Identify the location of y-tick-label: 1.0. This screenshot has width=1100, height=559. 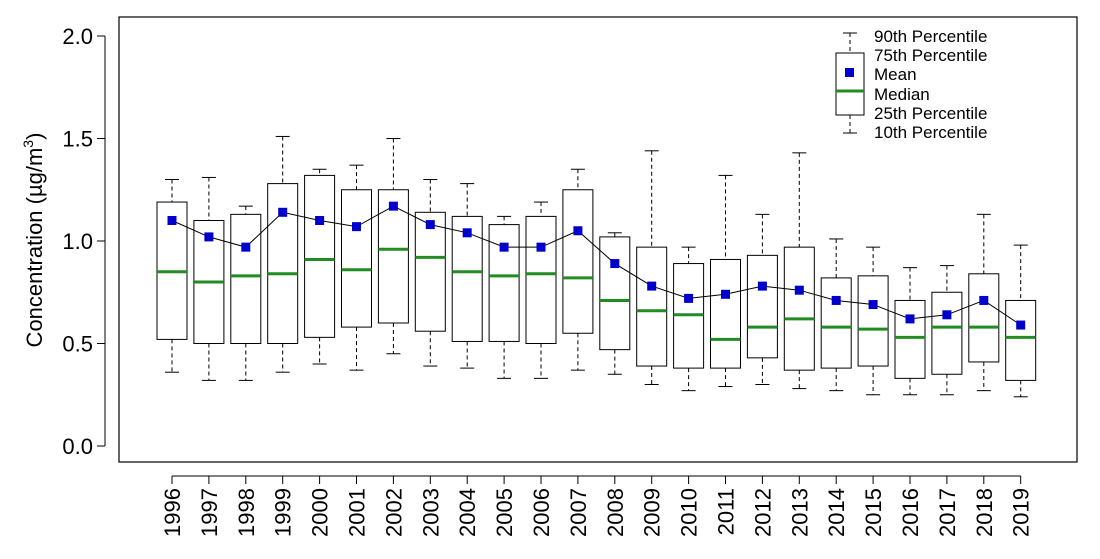
(77, 241).